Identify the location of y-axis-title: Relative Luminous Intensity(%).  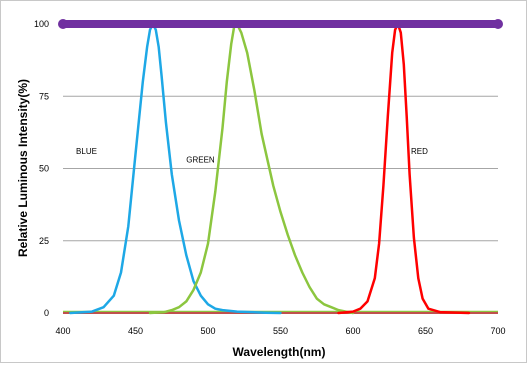
(23, 168).